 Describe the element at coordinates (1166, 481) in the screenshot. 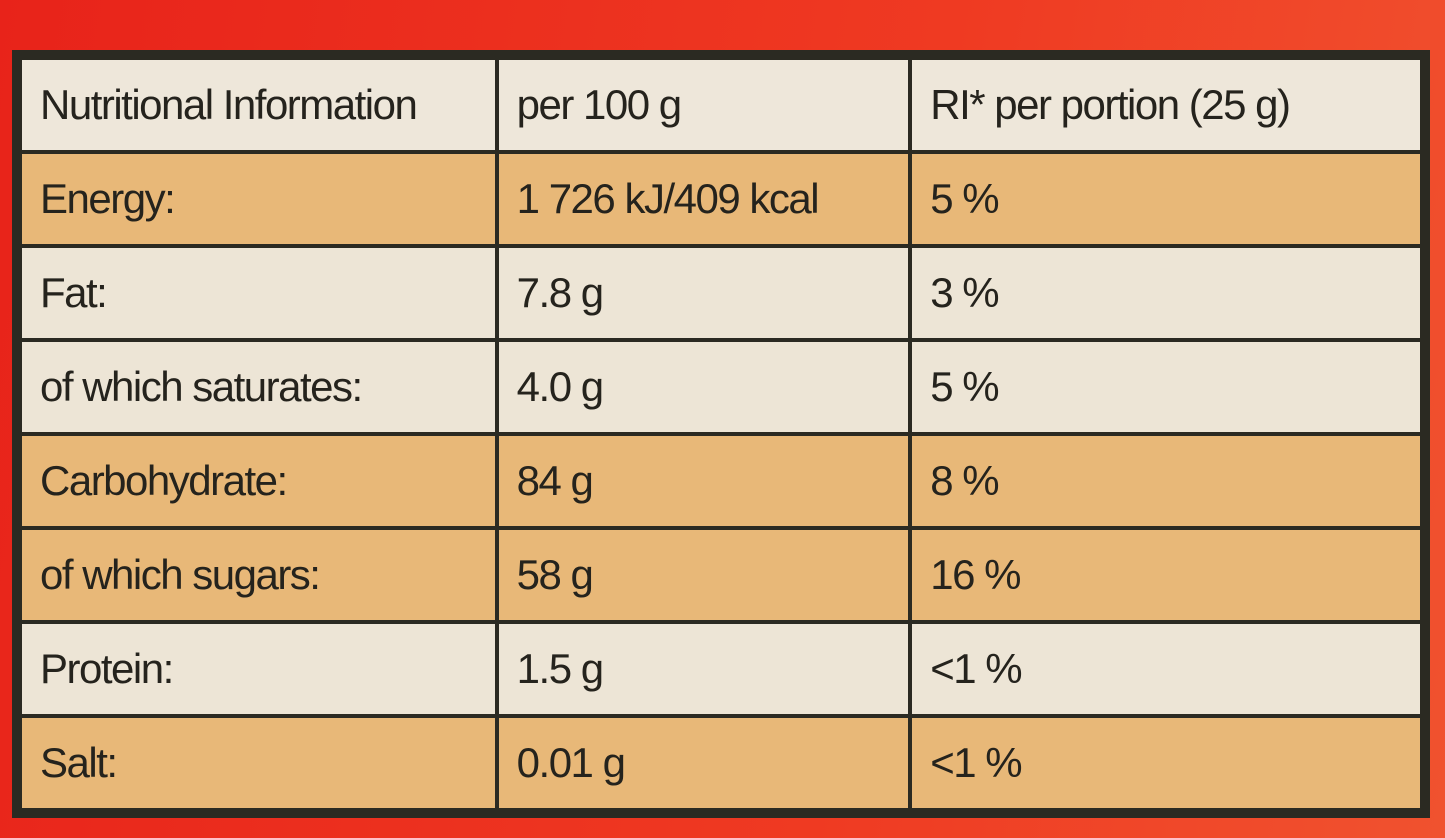

I see `table-cell: 8 %` at that location.